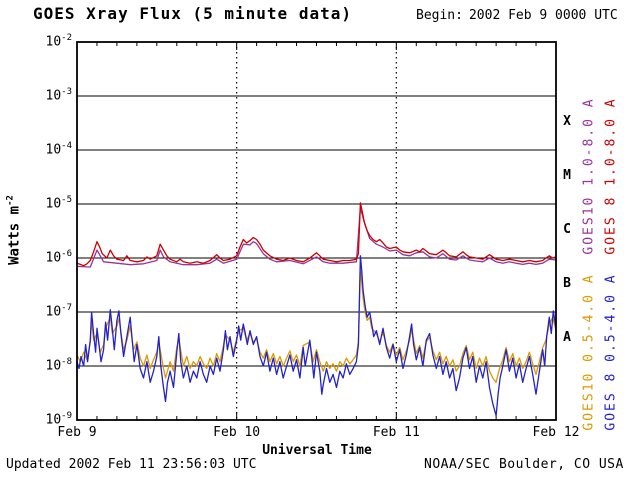 The height and width of the screenshot is (480, 640). I want to click on begin-label: Begin:, so click(439, 15).